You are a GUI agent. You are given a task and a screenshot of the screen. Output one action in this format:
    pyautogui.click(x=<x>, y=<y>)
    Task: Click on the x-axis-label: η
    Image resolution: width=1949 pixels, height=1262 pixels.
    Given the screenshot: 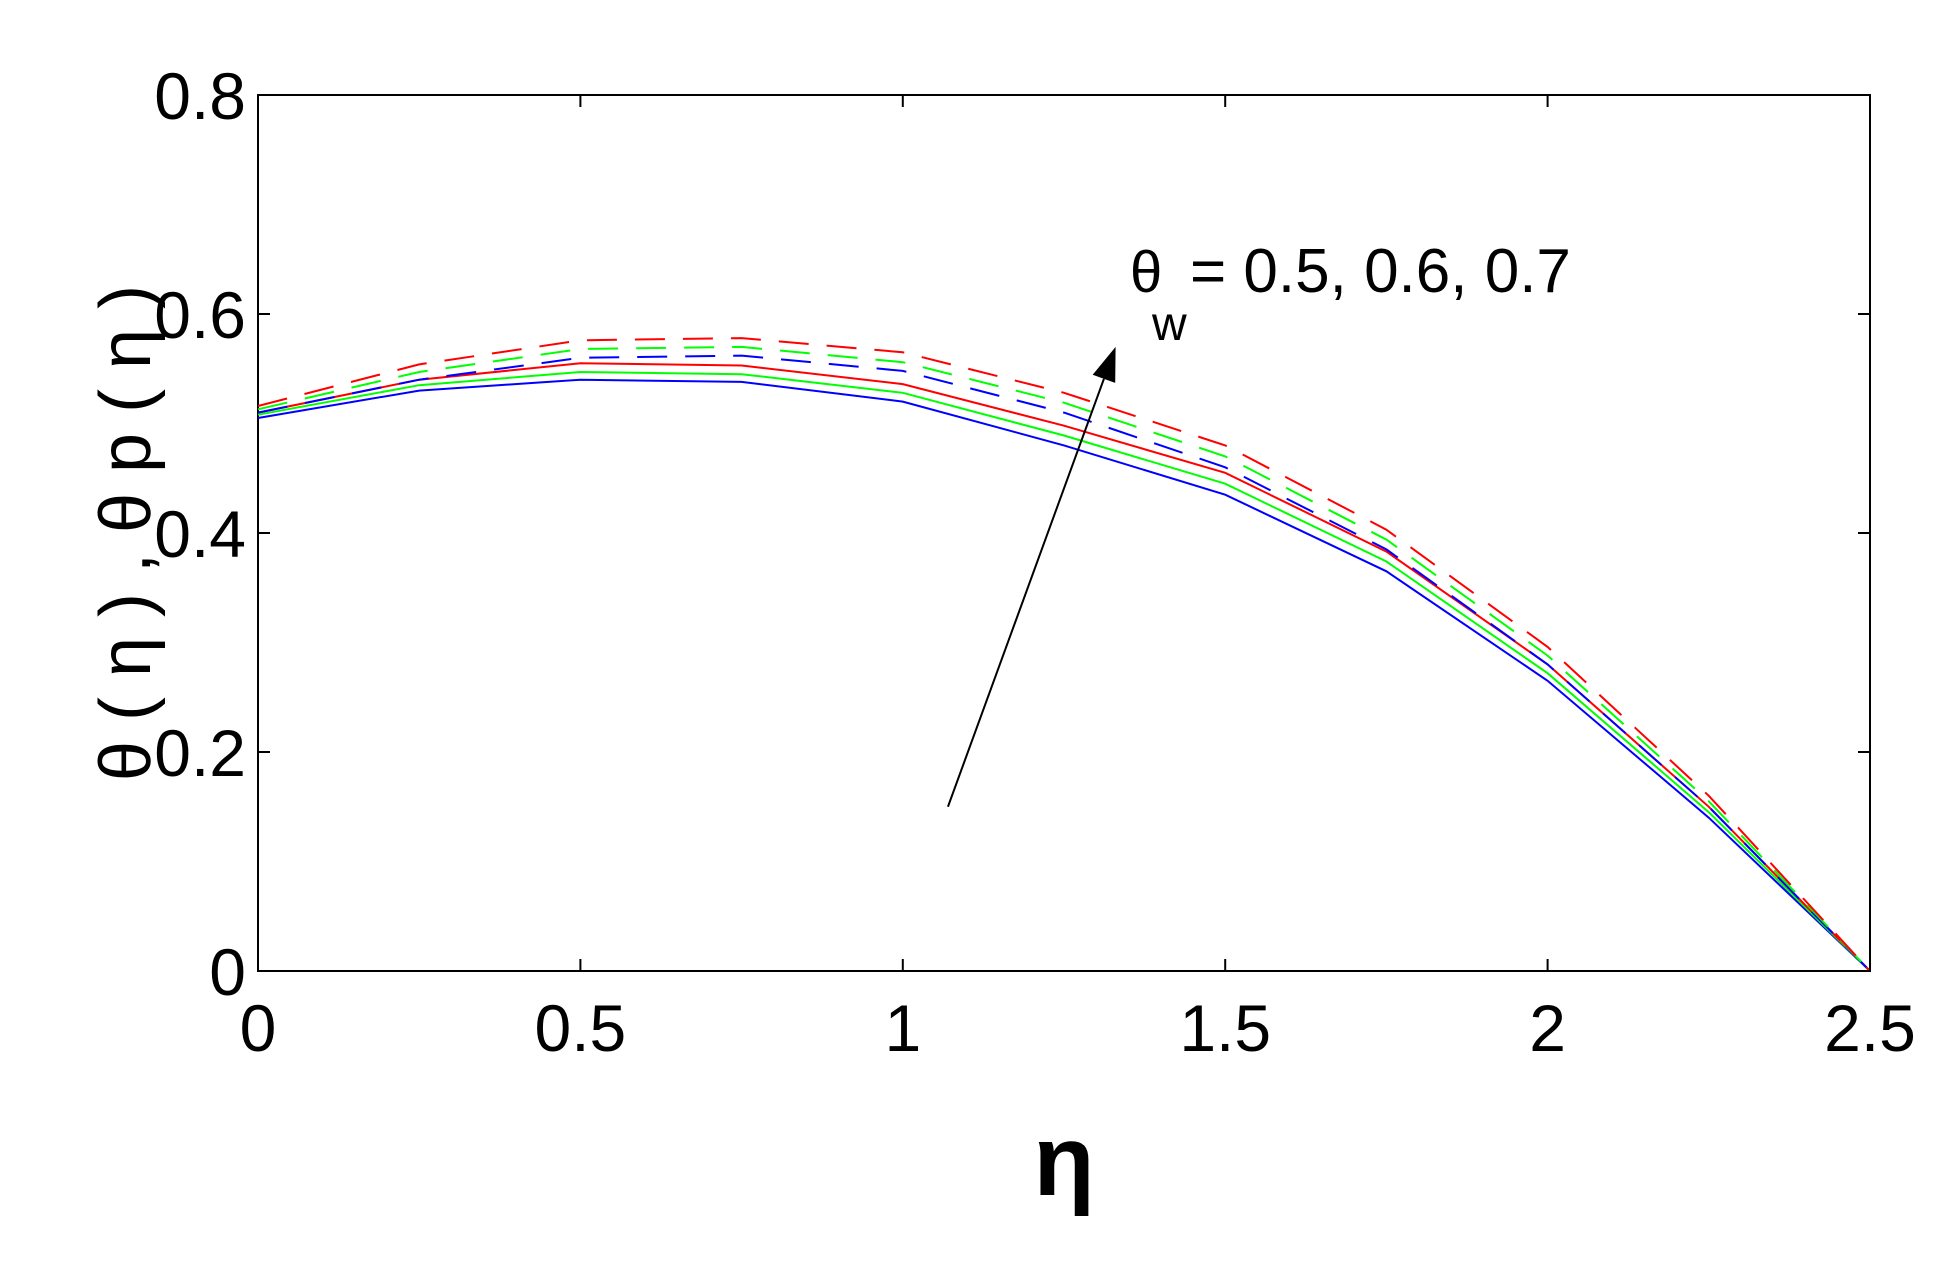 What is the action you would take?
    pyautogui.click(x=1063, y=1161)
    